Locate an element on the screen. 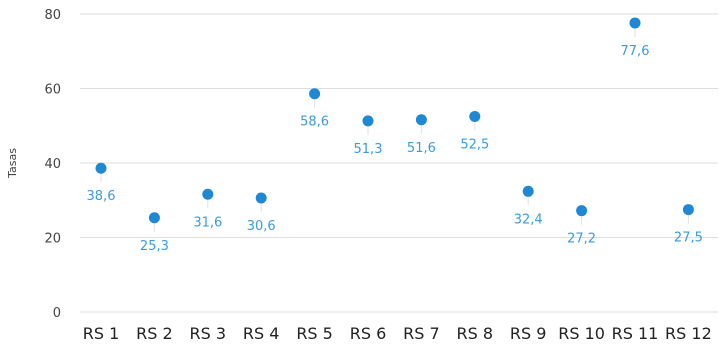  x-tick-label: RS 2 is located at coordinates (154, 333).